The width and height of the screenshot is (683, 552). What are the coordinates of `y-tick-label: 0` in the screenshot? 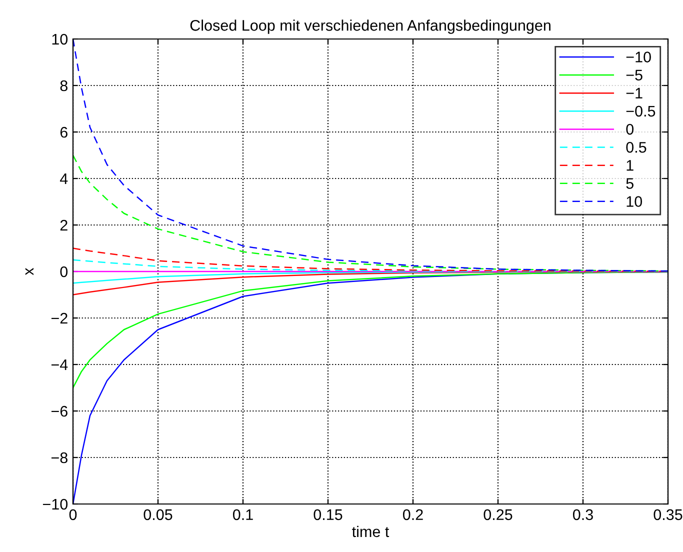 It's located at (64, 272).